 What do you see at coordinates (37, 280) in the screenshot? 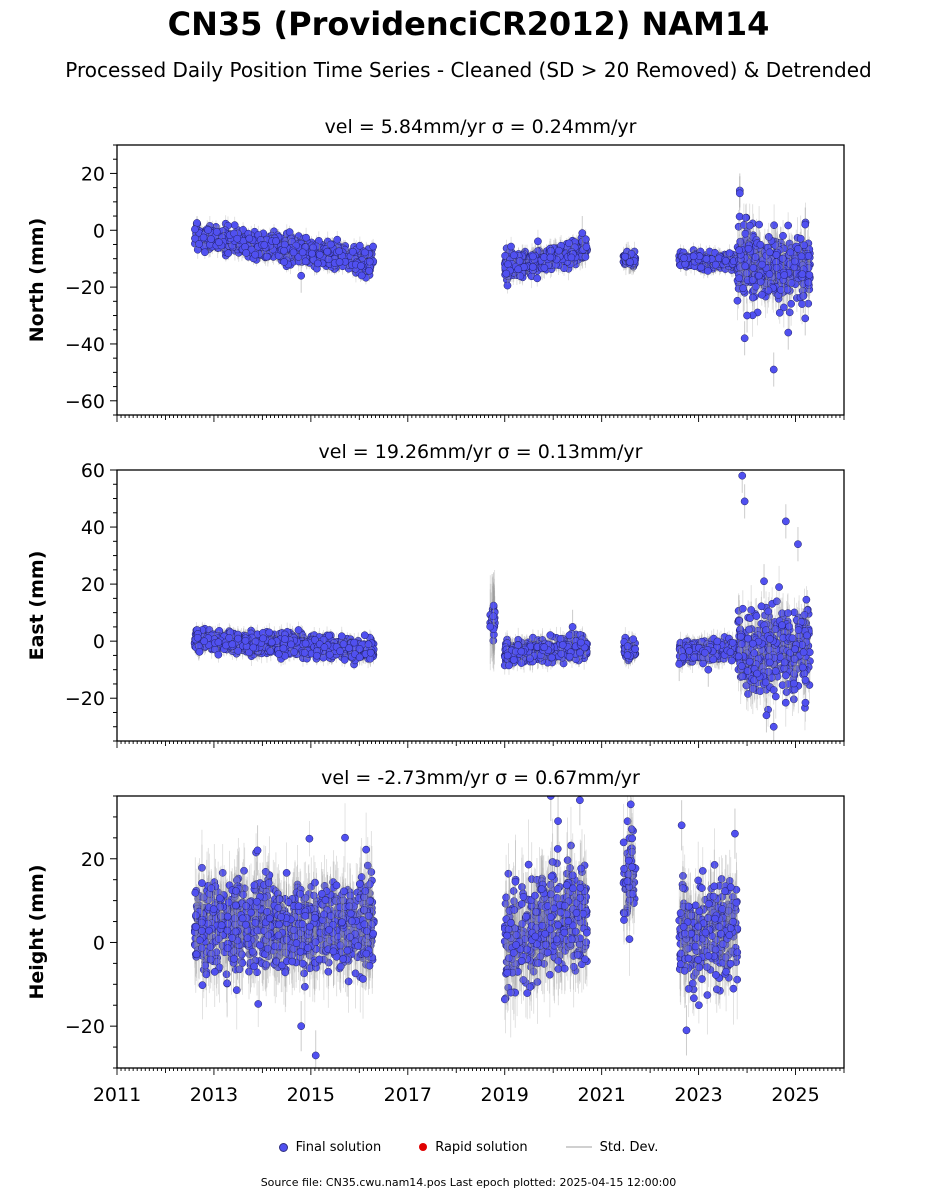
I see `y-axis-label: North (mm)` at bounding box center [37, 280].